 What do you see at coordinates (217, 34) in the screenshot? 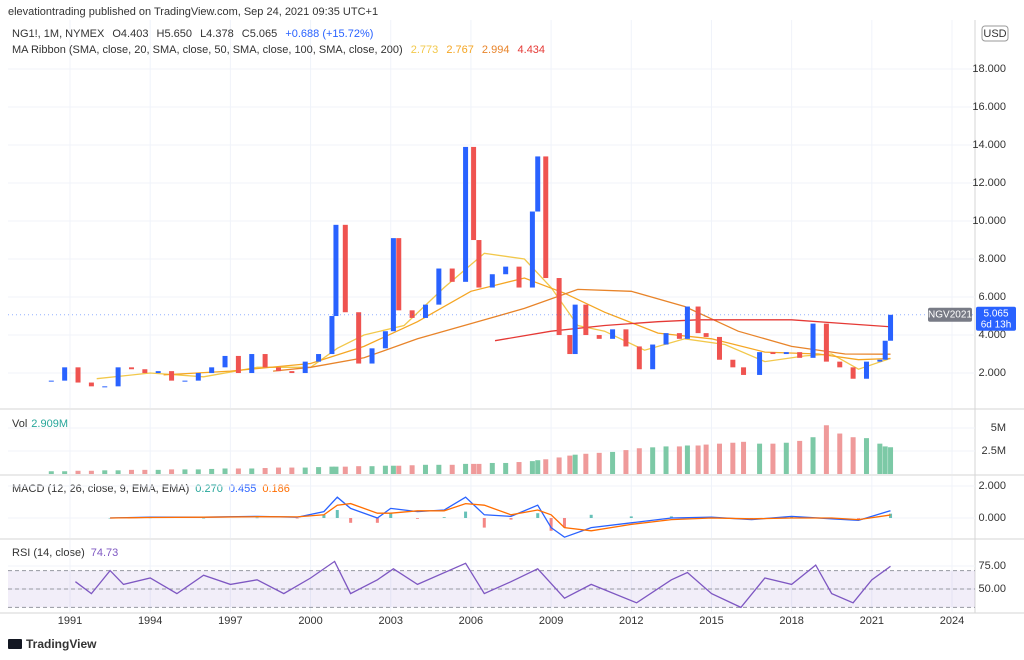
I see `low: L4.378` at bounding box center [217, 34].